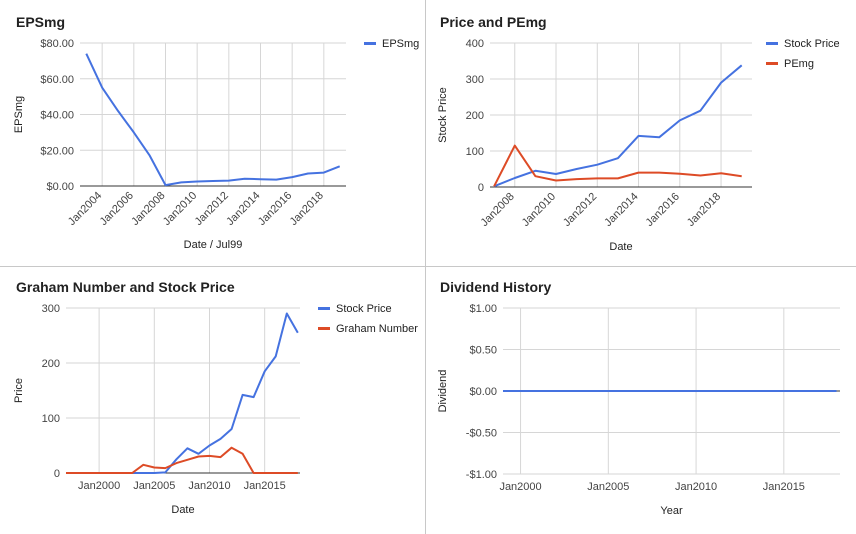 Image resolution: width=856 pixels, height=534 pixels. I want to click on y-axis-label: EPSmg, so click(19, 114).